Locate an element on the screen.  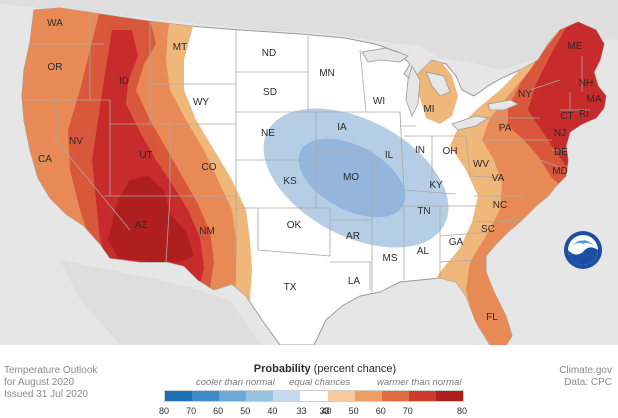
state-label-id: ID is located at coordinates (124, 81).